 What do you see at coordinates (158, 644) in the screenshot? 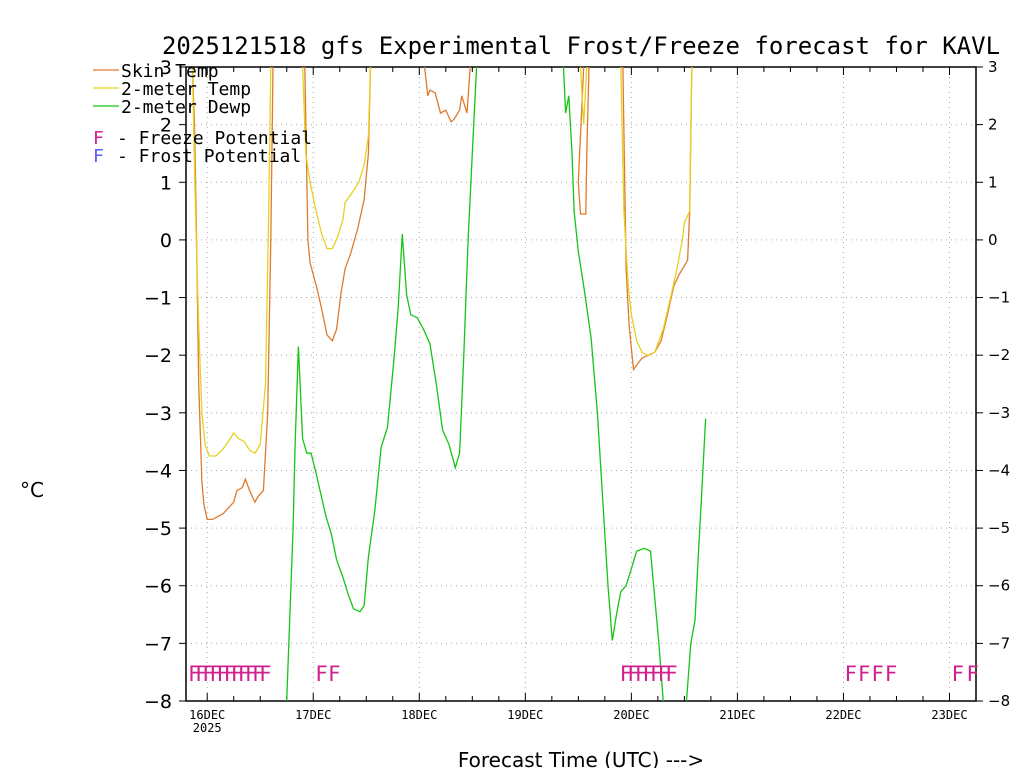
I see `y-tick-label-left: −7` at bounding box center [158, 644].